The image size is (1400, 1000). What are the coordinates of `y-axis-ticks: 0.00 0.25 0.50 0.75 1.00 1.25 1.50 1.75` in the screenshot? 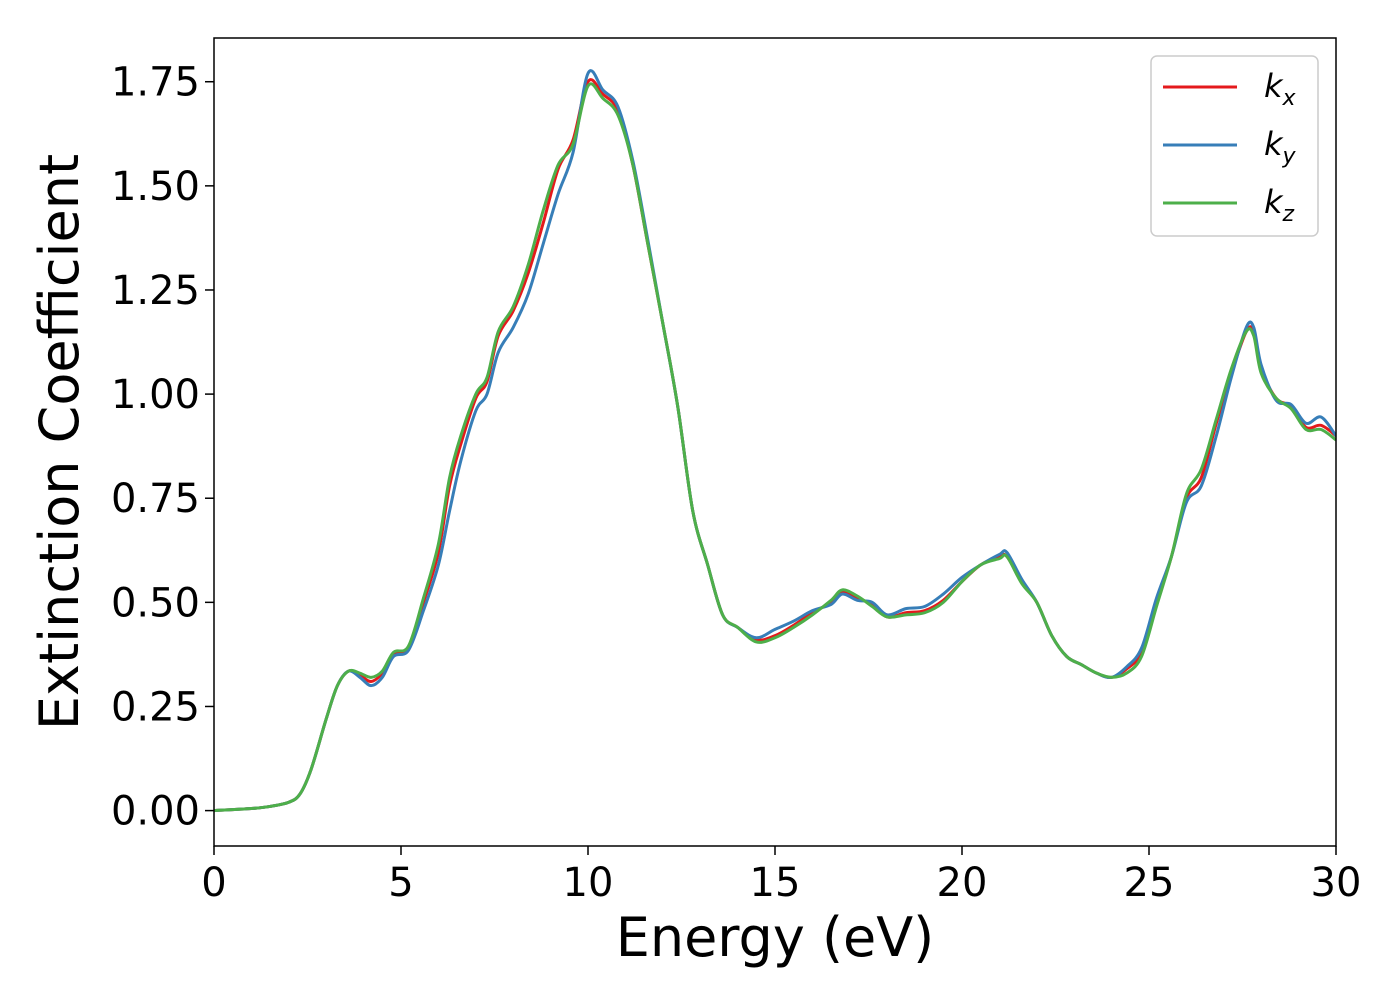 It's located at (162, 447).